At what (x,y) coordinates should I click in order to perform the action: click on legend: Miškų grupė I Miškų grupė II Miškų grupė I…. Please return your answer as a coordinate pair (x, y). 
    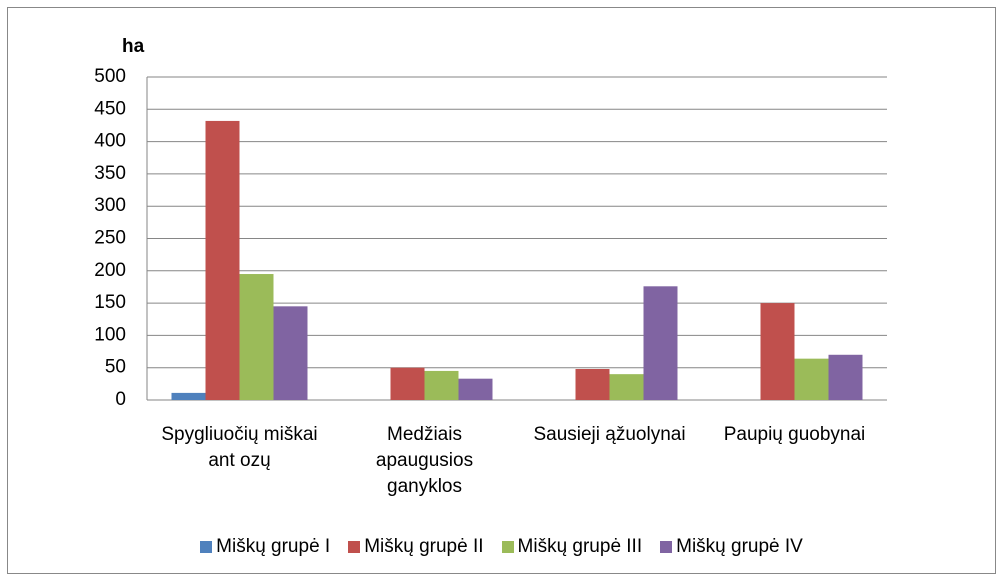
    Looking at the image, I should click on (501, 547).